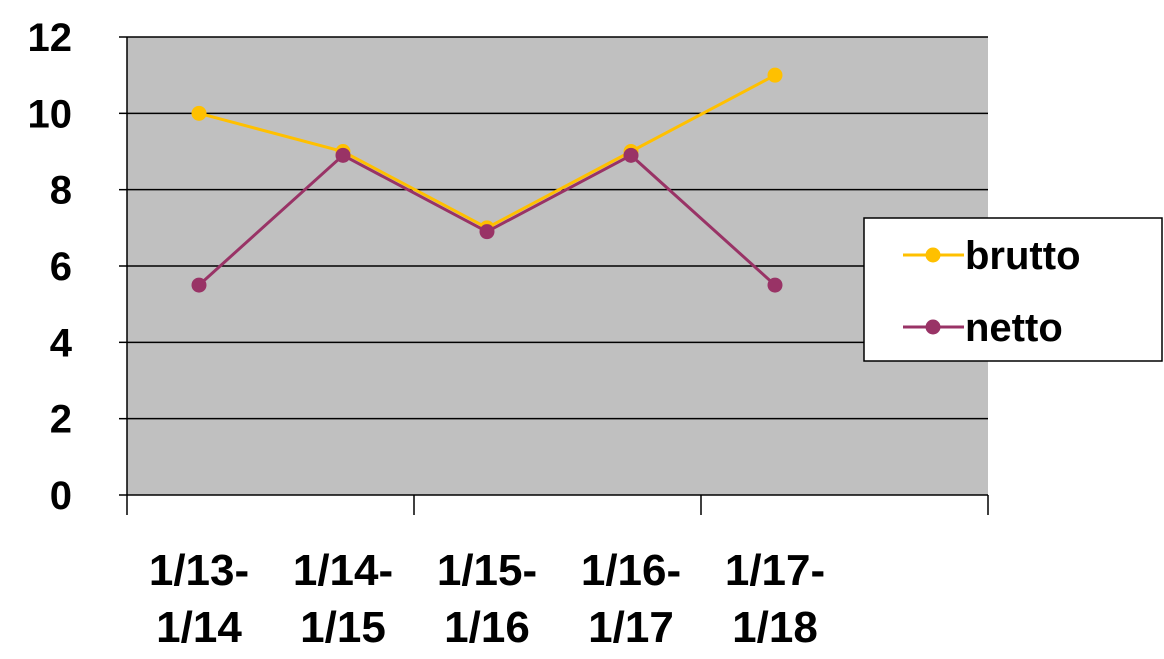 This screenshot has width=1164, height=659. I want to click on y-tick-label: 2, so click(61, 420).